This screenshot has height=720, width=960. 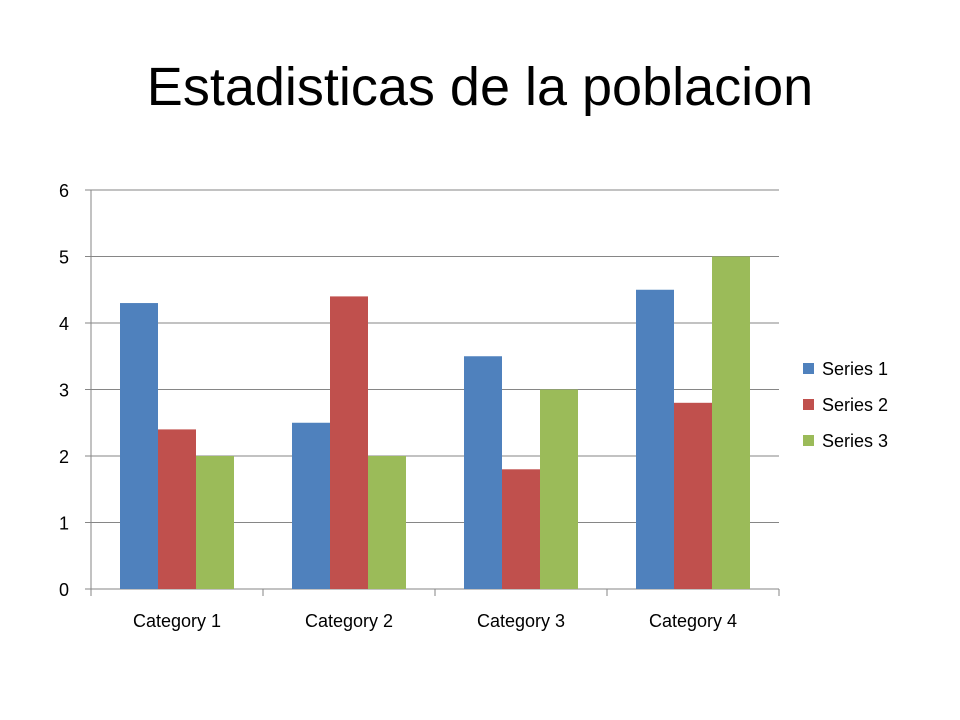 I want to click on x-tick-label: Category 1, so click(x=177, y=621).